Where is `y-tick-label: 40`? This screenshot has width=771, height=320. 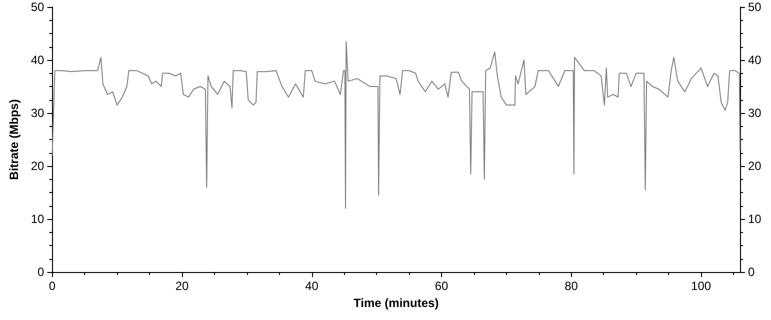
y-tick-label: 40 is located at coordinates (37, 60).